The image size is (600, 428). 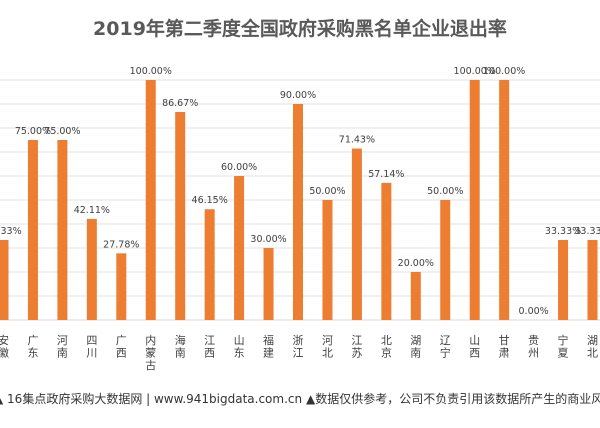 I want to click on bar-甘肃, so click(x=504, y=200).